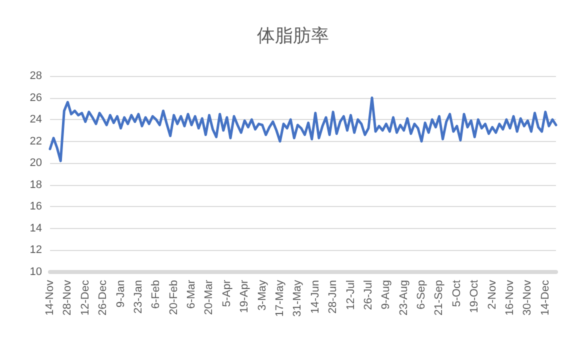 The height and width of the screenshot is (350, 586). I want to click on y-tick-label: 28, so click(36, 76).